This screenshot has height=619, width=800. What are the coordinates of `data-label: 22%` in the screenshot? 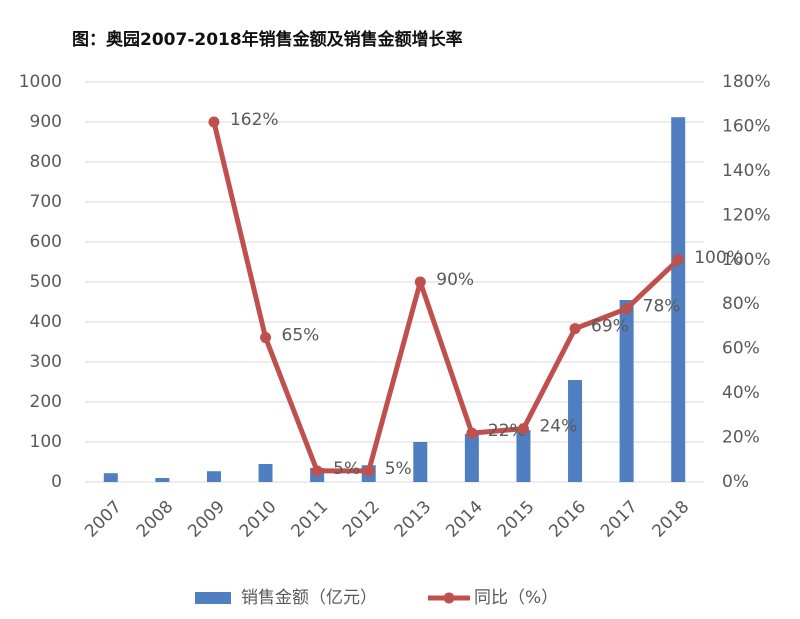 It's located at (507, 431).